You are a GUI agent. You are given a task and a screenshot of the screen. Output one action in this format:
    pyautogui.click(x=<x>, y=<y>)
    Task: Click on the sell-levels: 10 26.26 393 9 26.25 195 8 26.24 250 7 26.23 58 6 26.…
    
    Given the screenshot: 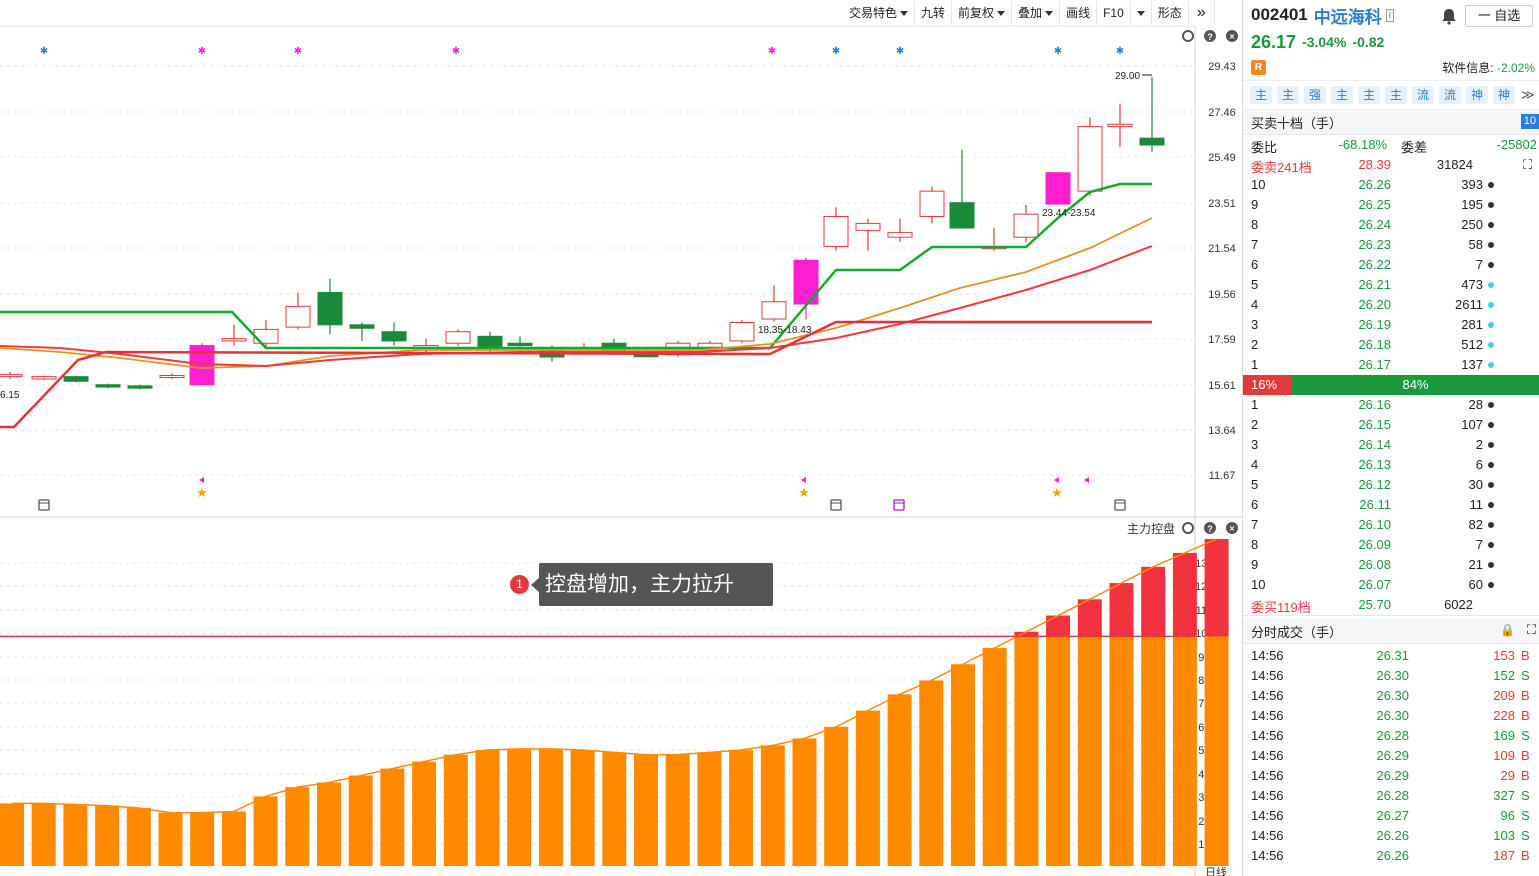 What is the action you would take?
    pyautogui.click(x=1391, y=275)
    